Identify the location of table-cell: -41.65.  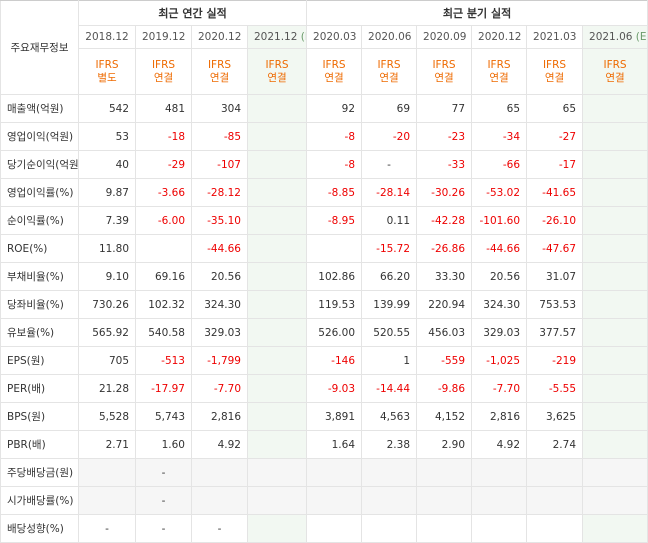
(555, 192).